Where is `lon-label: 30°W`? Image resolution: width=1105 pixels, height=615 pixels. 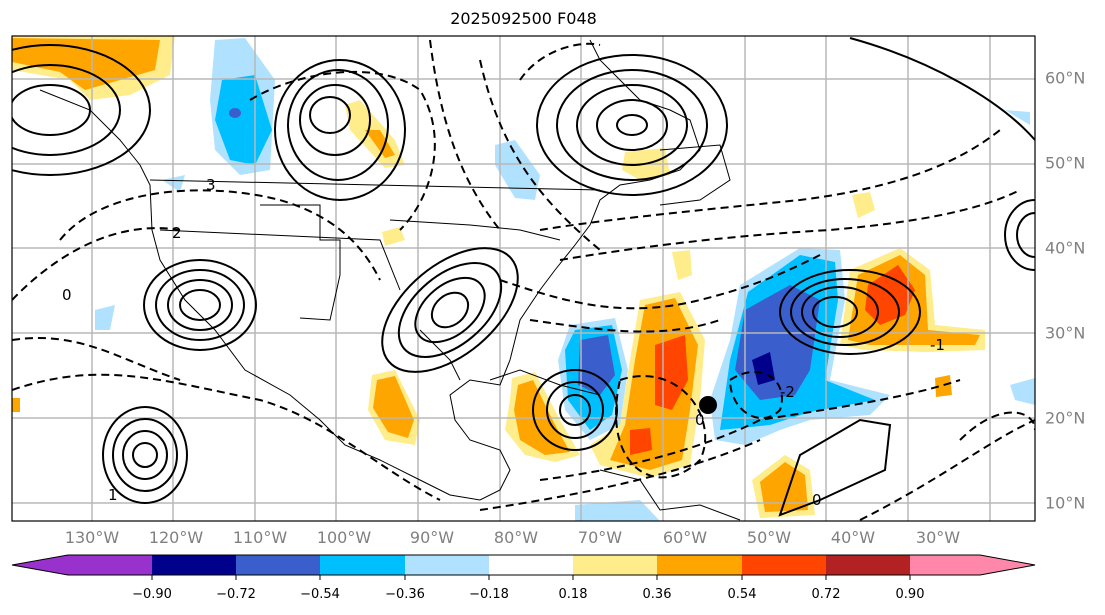
lon-label: 30°W is located at coordinates (938, 537).